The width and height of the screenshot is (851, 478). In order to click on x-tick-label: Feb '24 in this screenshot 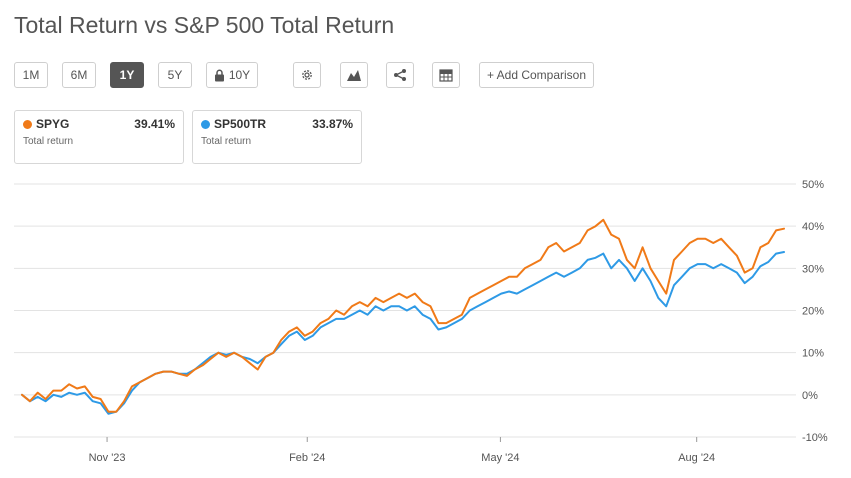, I will do `click(307, 458)`.